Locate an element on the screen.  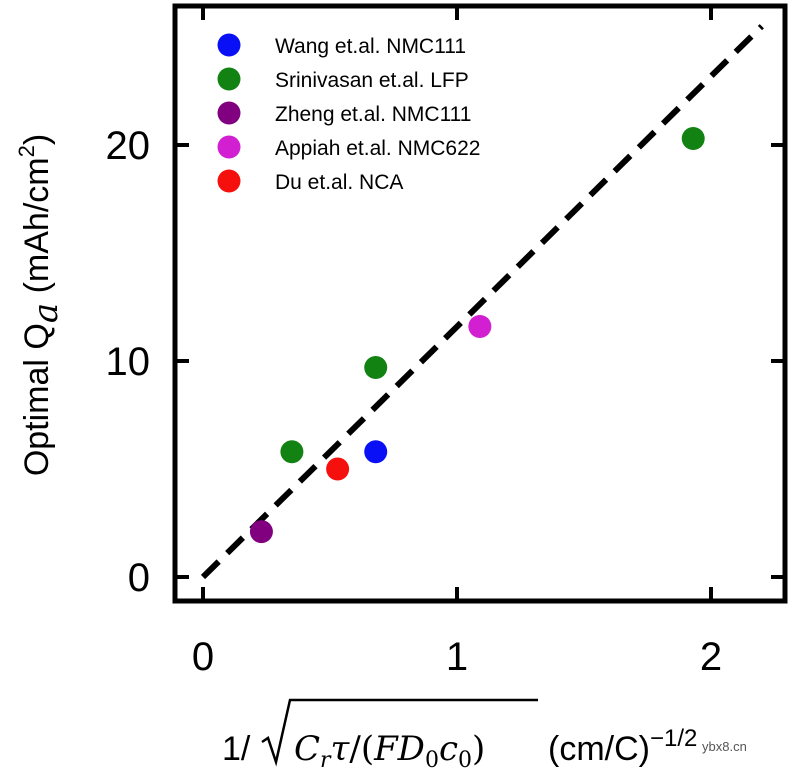
y-axis-title-unit: (mAh/cm is located at coordinates (37, 229).